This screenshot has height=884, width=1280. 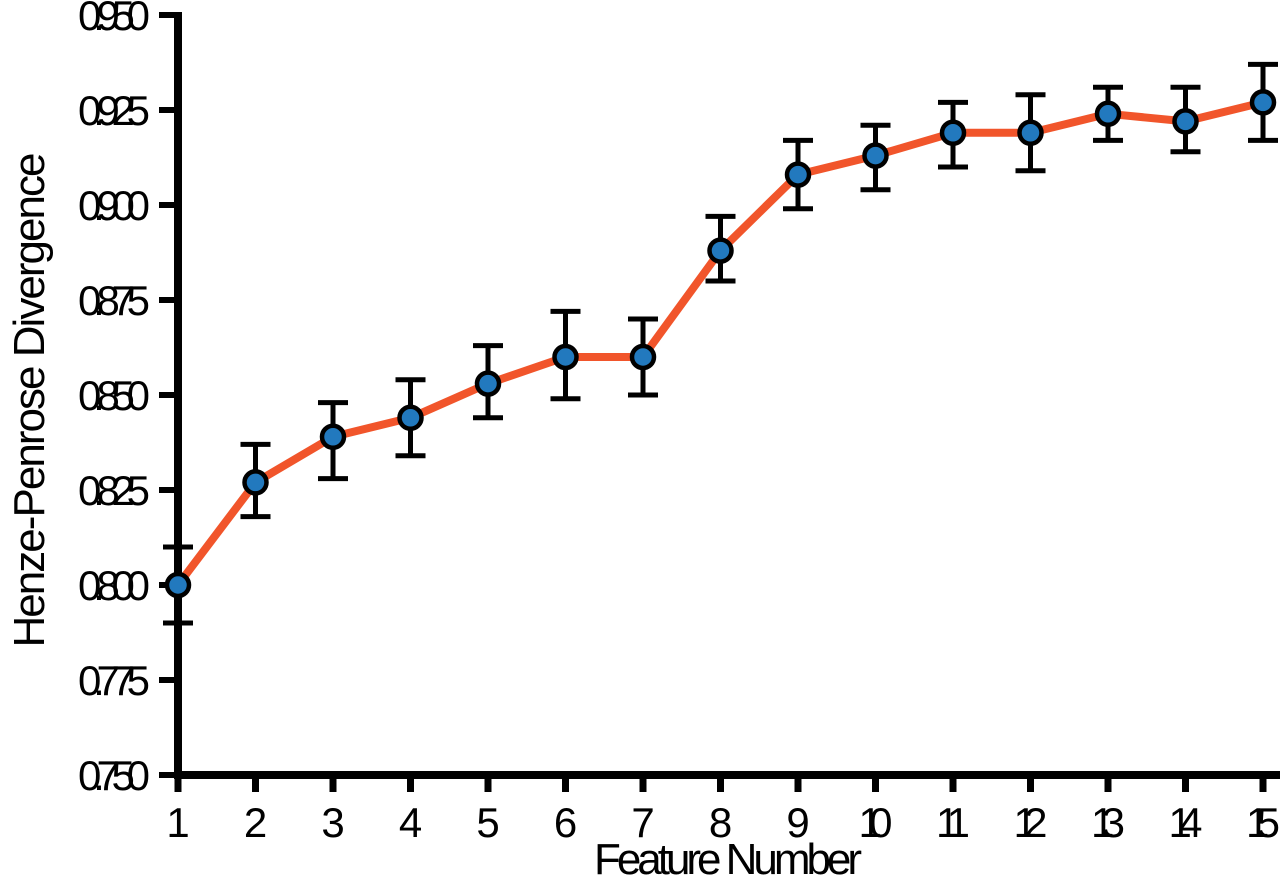 What do you see at coordinates (114, 395) in the screenshot?
I see `y-tick-label: 0.850` at bounding box center [114, 395].